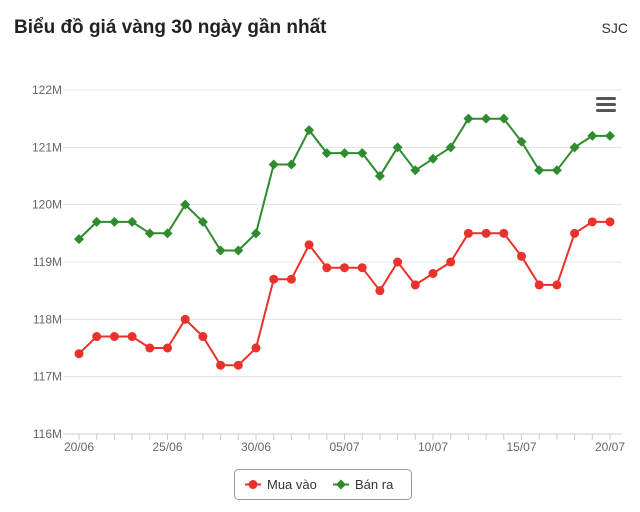  What do you see at coordinates (47, 205) in the screenshot?
I see `y-tick-label: 120M` at bounding box center [47, 205].